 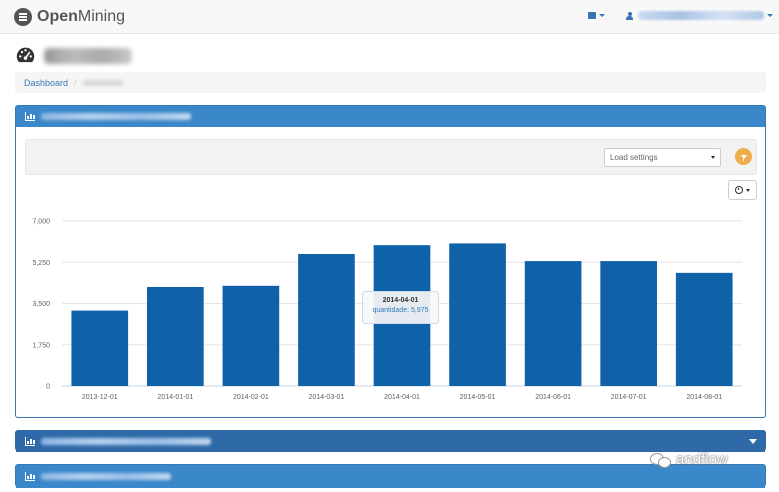 I want to click on tooltip-value: 5,975, so click(x=420, y=310).